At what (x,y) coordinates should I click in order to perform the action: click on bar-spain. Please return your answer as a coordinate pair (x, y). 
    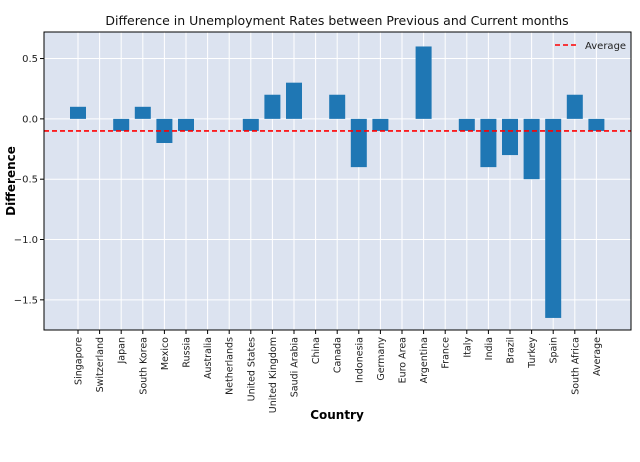
    Looking at the image, I should click on (553, 218).